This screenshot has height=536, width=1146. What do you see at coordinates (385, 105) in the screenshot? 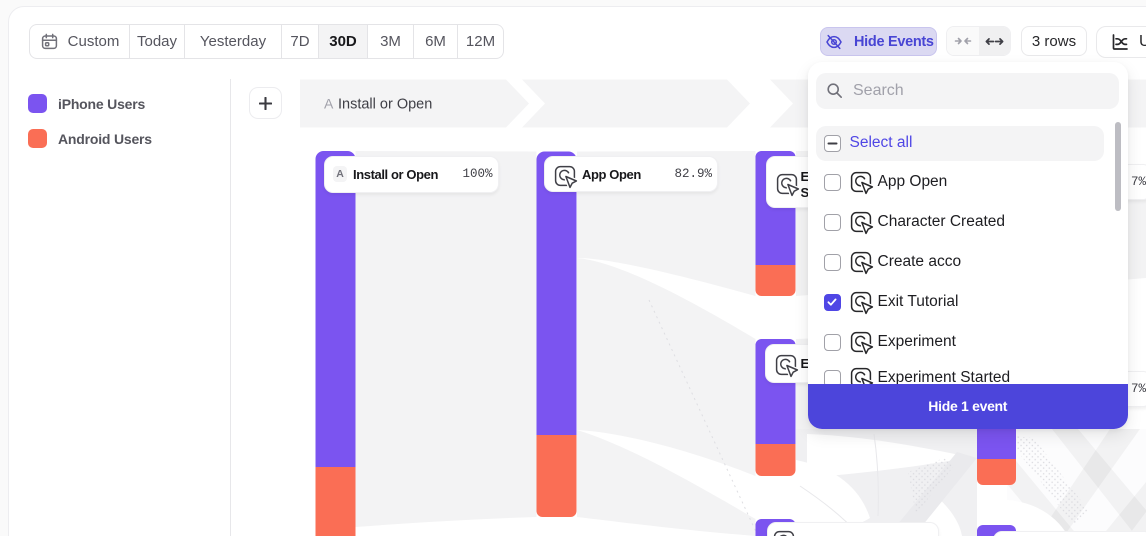
I see `svg-text: Install or Open` at bounding box center [385, 105].